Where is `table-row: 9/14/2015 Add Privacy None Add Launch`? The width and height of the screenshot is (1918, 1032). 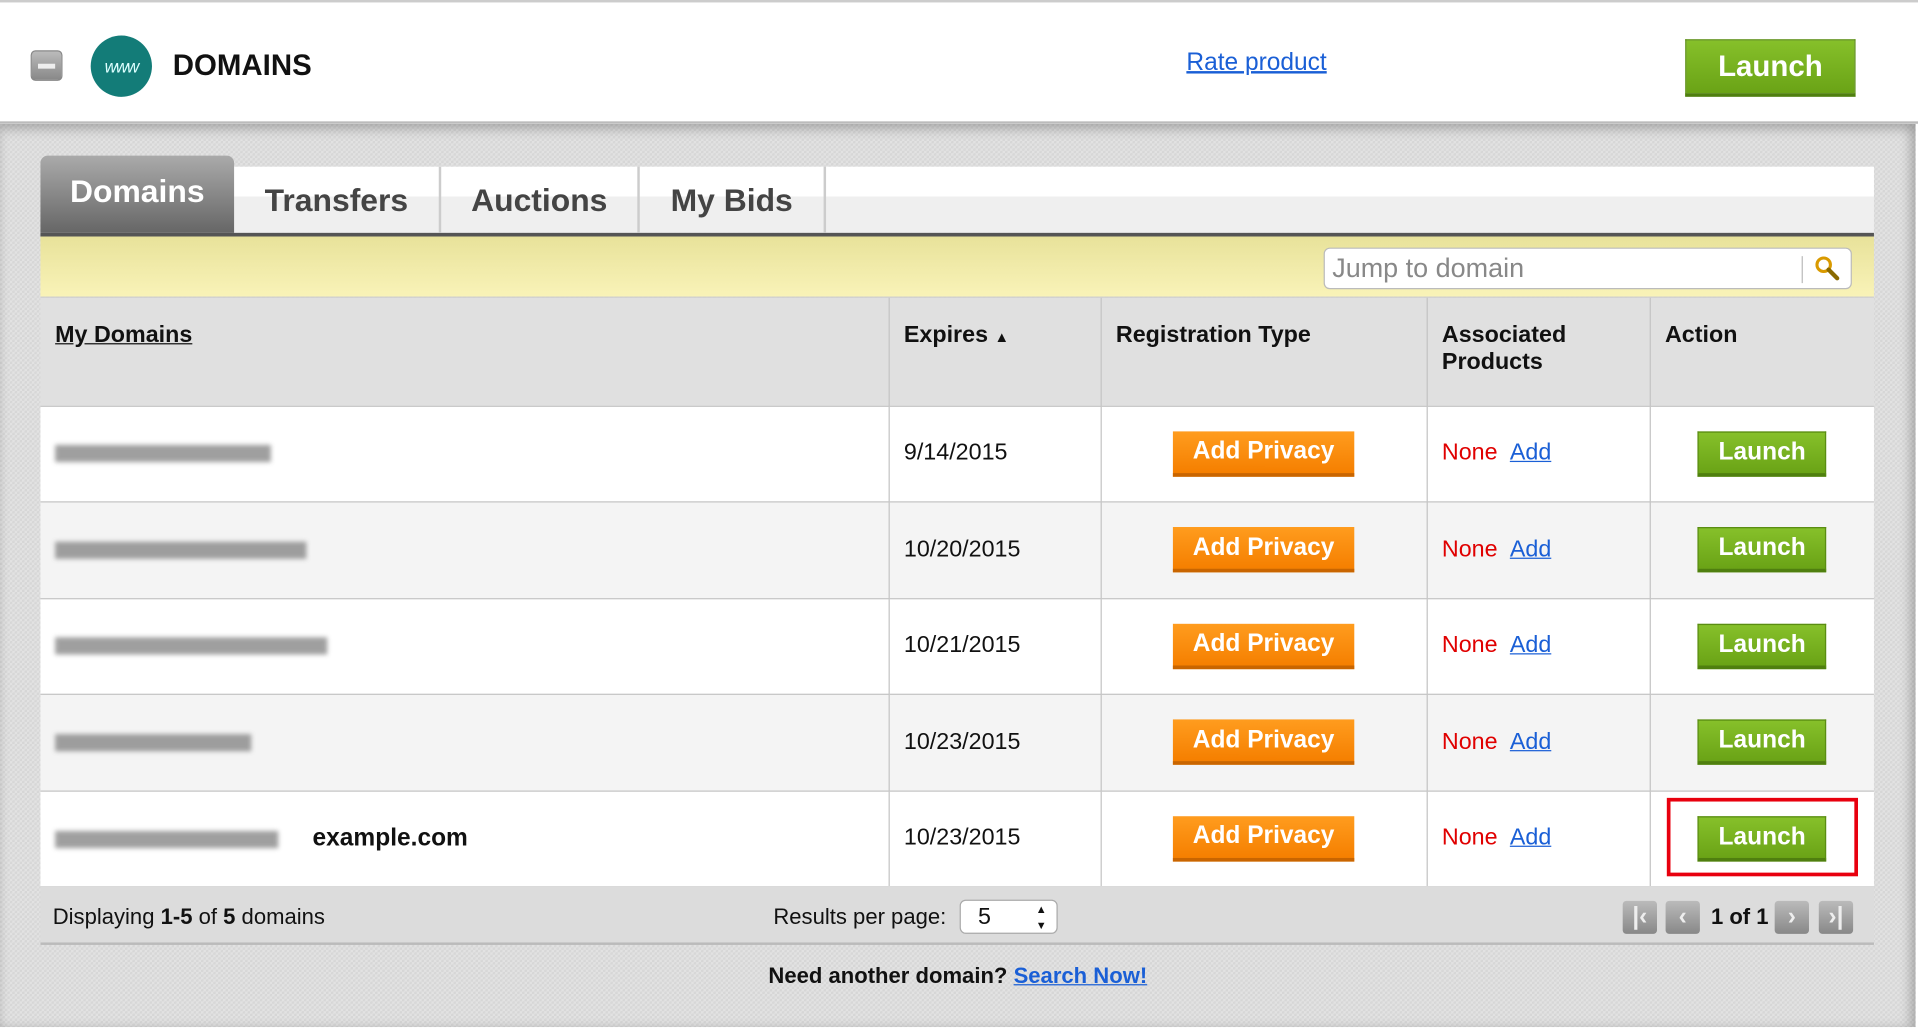 table-row: 9/14/2015 Add Privacy None Add Launch is located at coordinates (957, 454).